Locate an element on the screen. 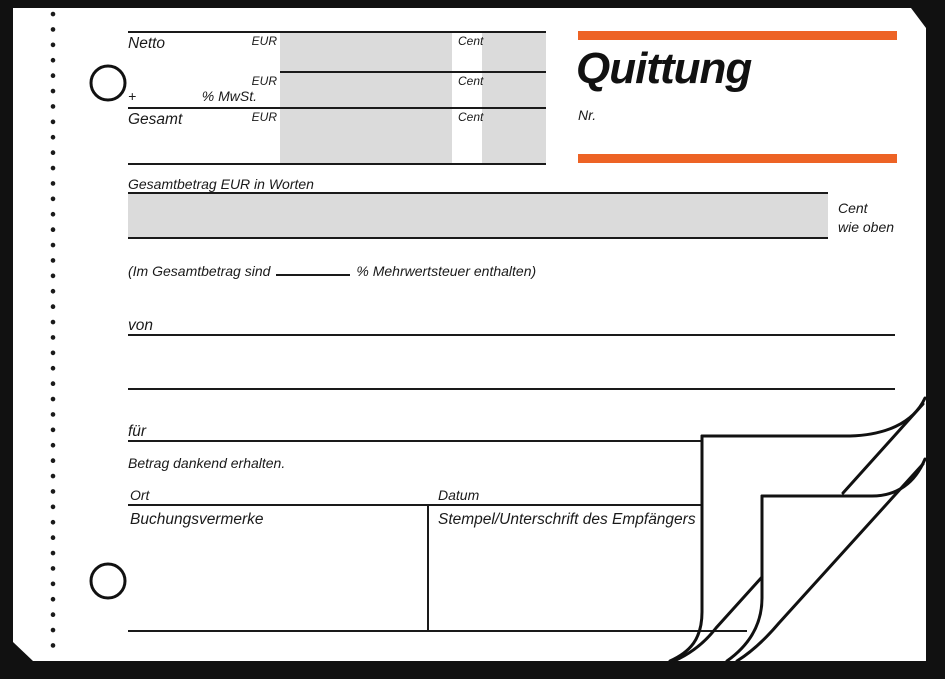 Image resolution: width=945 pixels, height=679 pixels. punch-hole-bottom-icon is located at coordinates (108, 581).